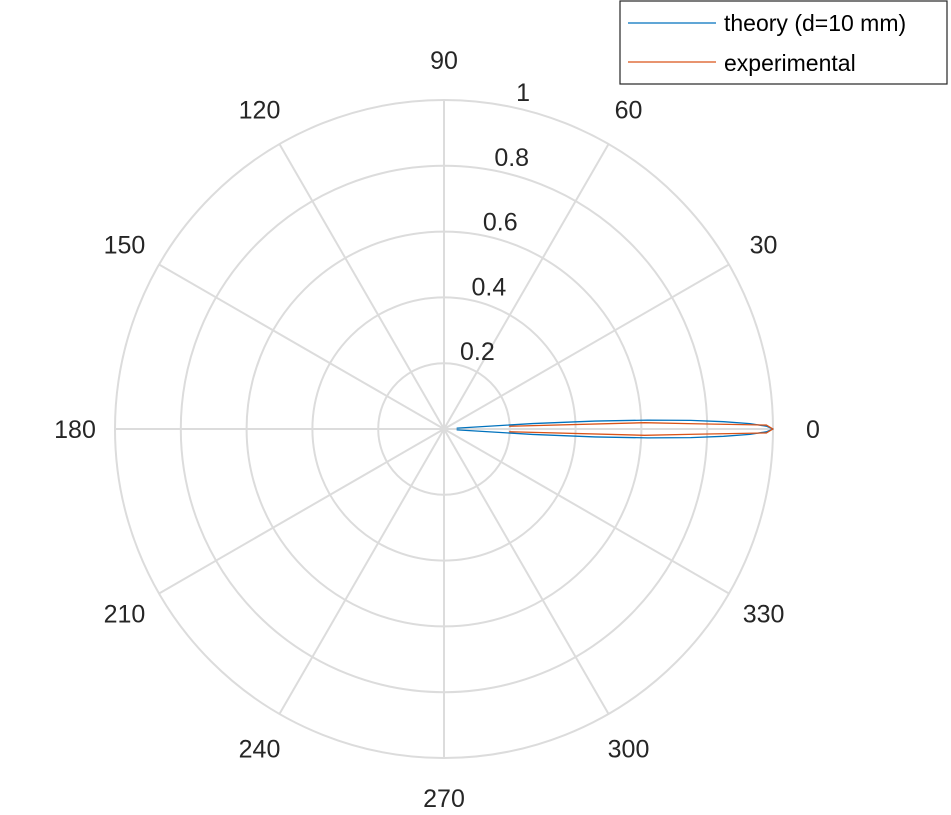  Describe the element at coordinates (813, 430) in the screenshot. I see `theta-tick-label: 0` at that location.